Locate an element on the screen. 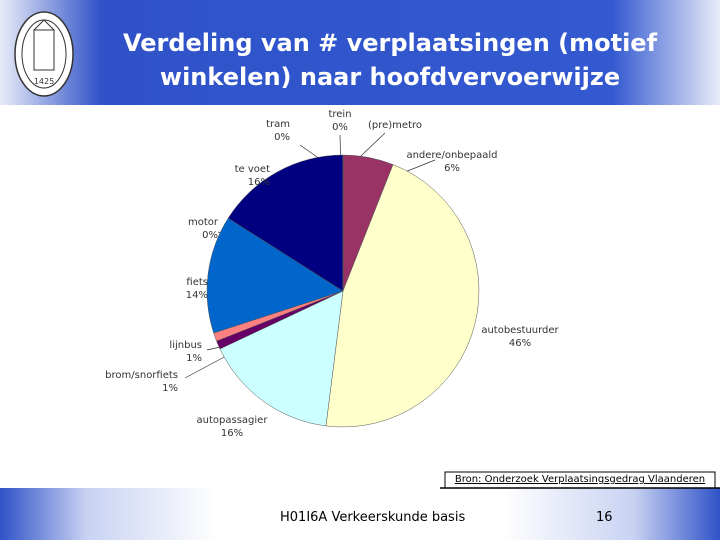 This screenshot has width=720, height=540. slice-label: autopassagier is located at coordinates (233, 420).